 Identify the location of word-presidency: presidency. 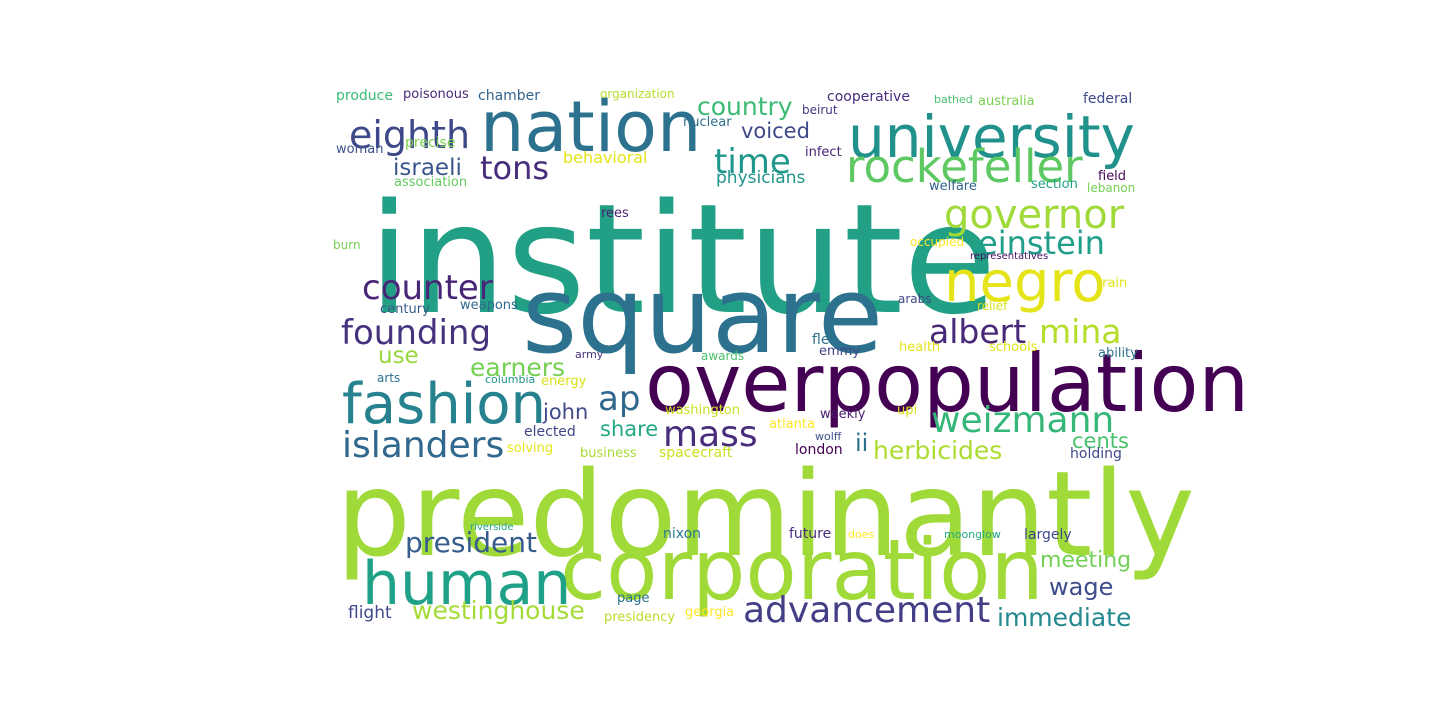
(640, 618).